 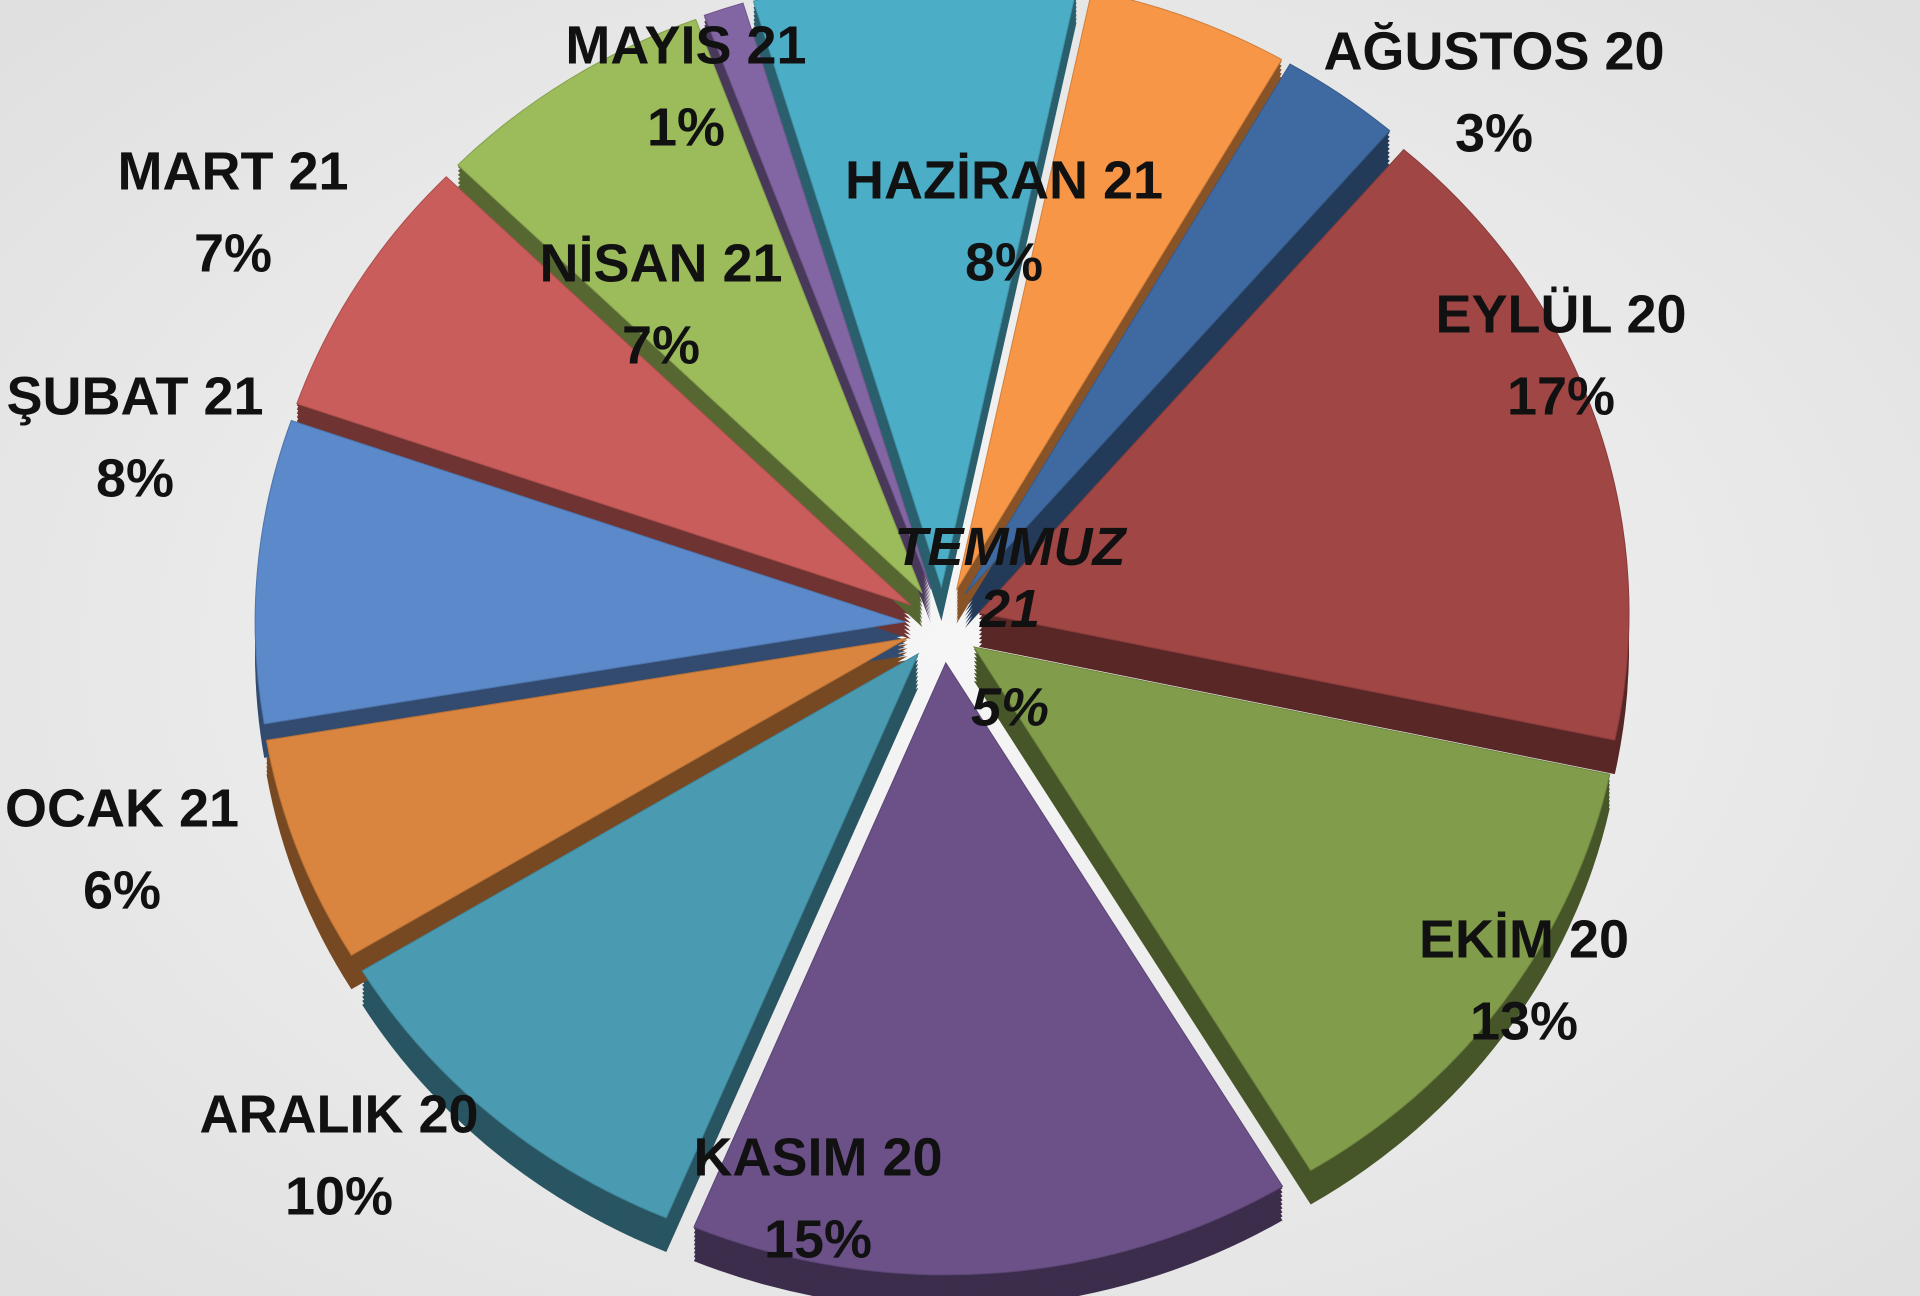 What do you see at coordinates (1010, 707) in the screenshot?
I see `slice-value-label: 5%` at bounding box center [1010, 707].